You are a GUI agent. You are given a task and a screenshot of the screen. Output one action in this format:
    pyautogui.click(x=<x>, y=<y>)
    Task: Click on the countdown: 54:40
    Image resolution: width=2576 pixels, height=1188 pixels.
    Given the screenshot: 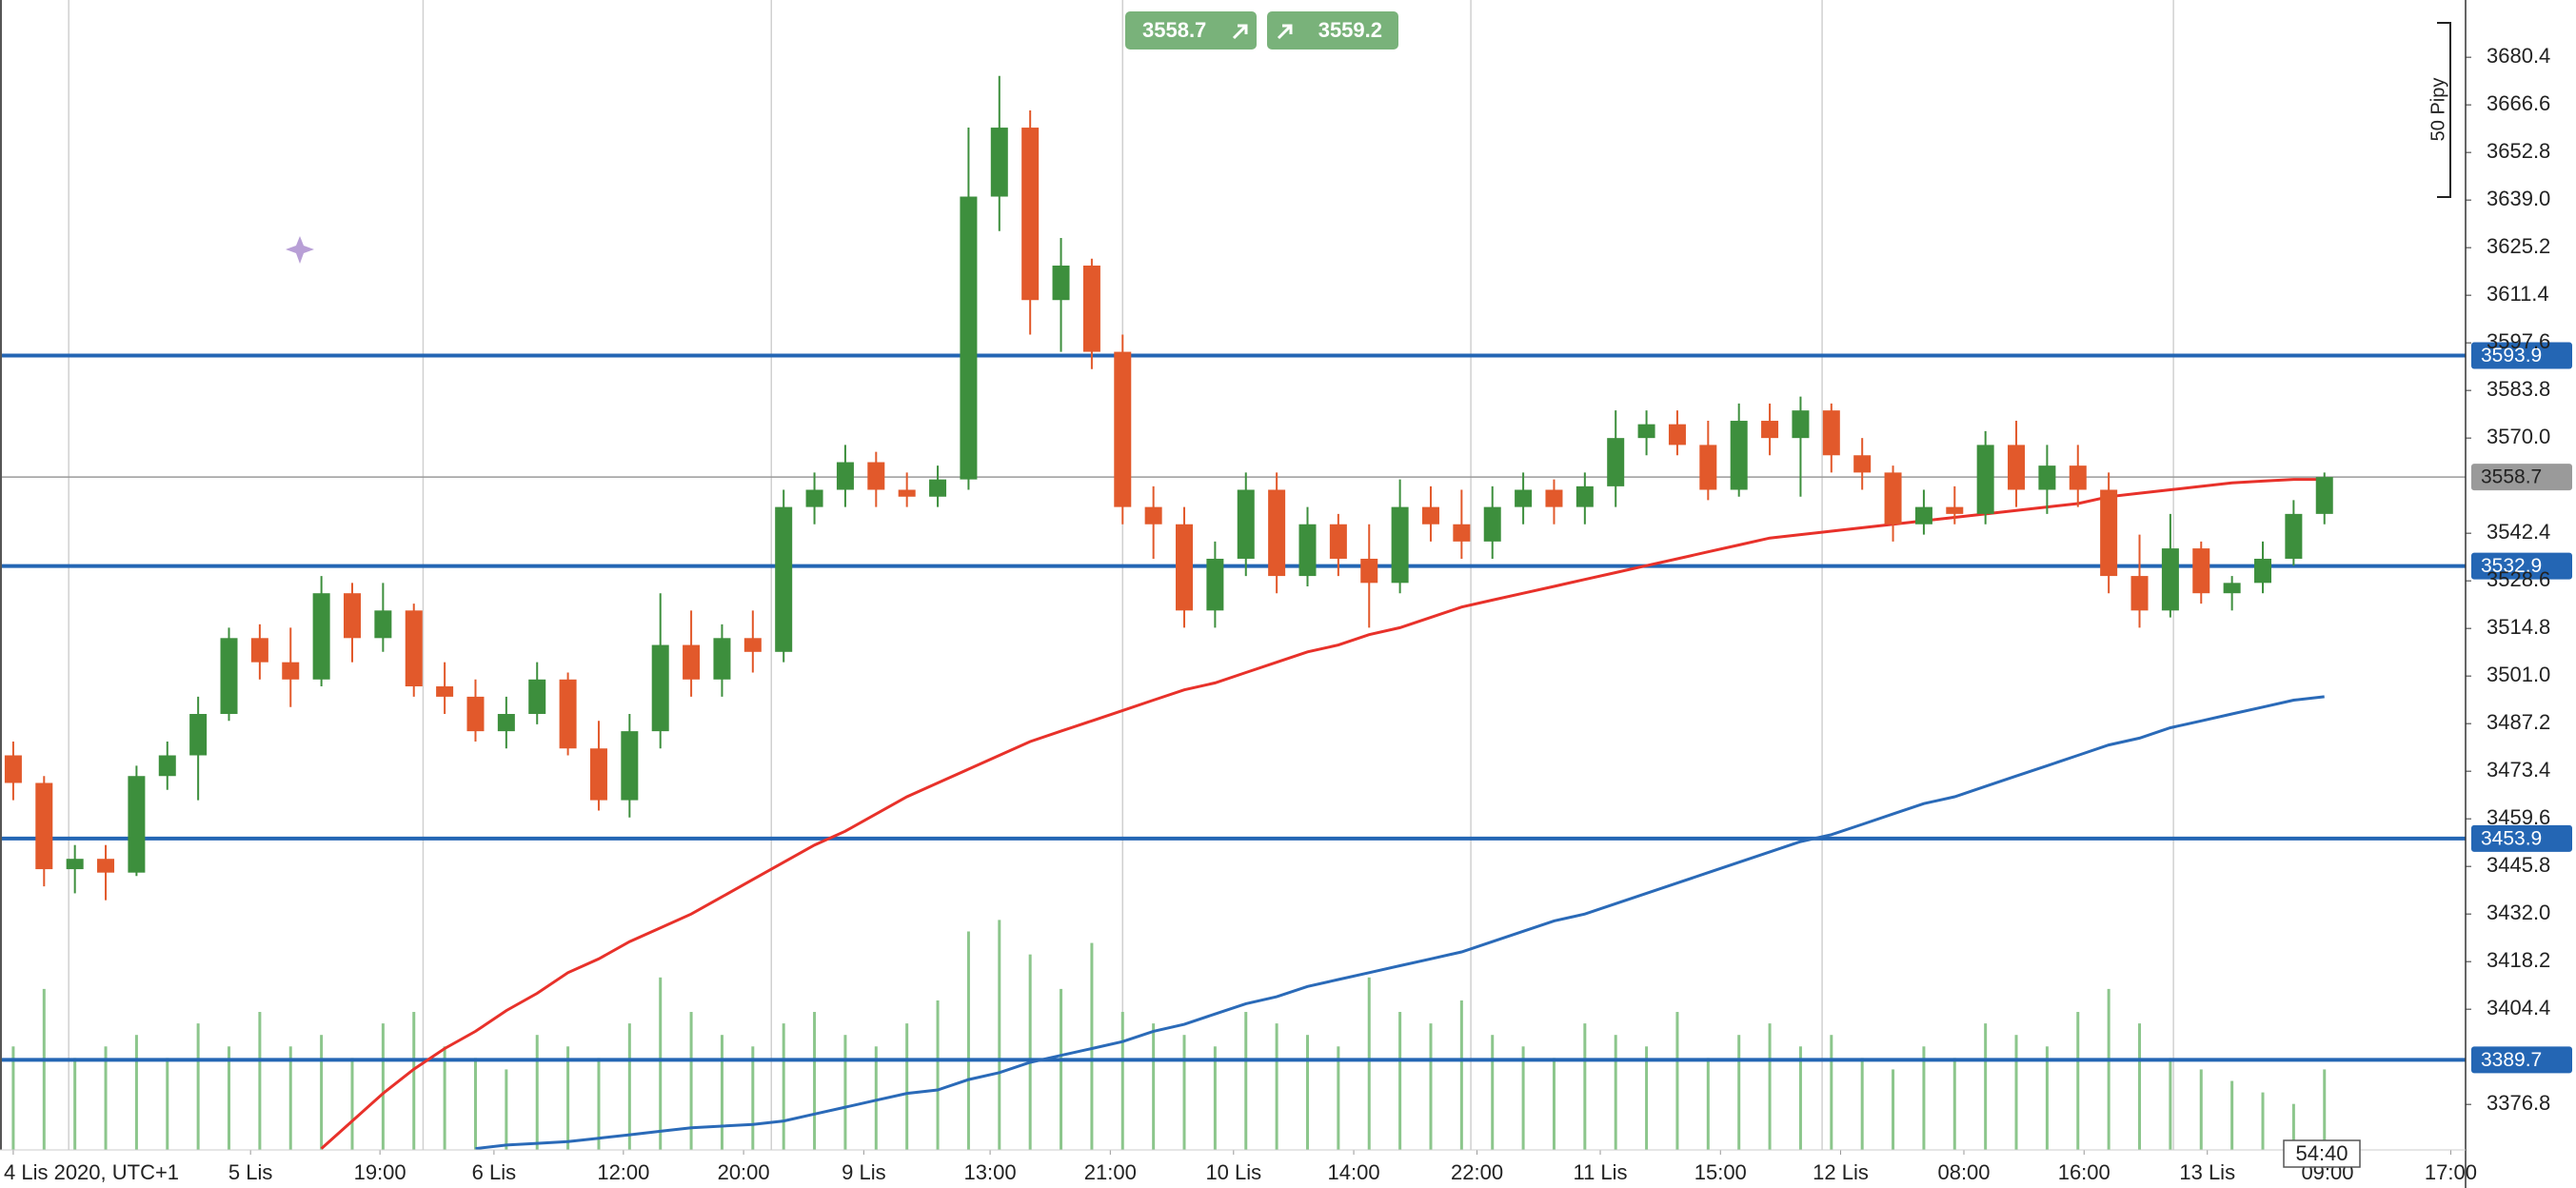 What is the action you would take?
    pyautogui.click(x=2321, y=1153)
    